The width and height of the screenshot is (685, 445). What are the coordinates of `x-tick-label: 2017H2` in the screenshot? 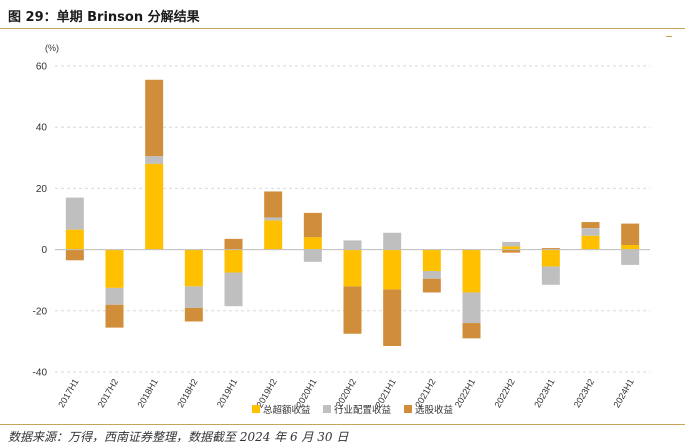 It's located at (108, 393).